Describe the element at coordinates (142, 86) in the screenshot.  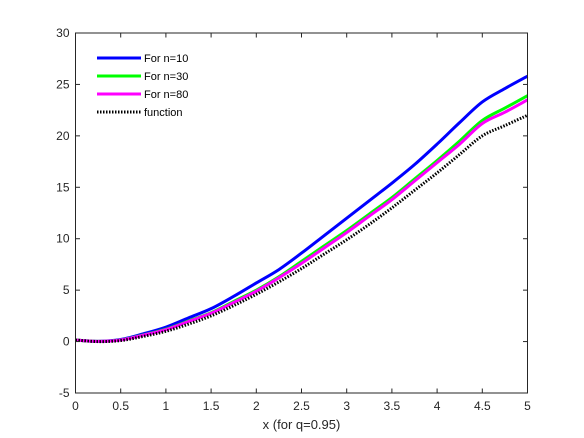
I see `legend: For n=10 For n=30 For n=80 function` at that location.